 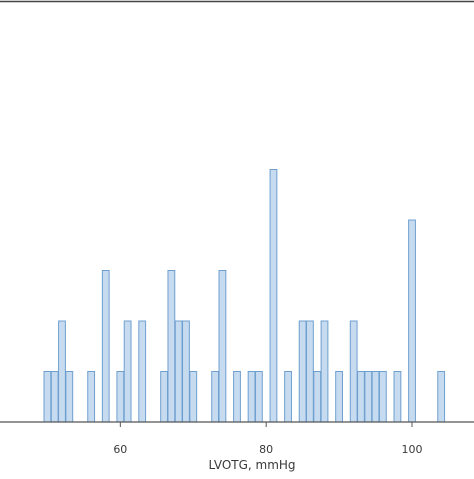 What do you see at coordinates (268, 439) in the screenshot?
I see `x-ticks: 60 80 100` at bounding box center [268, 439].